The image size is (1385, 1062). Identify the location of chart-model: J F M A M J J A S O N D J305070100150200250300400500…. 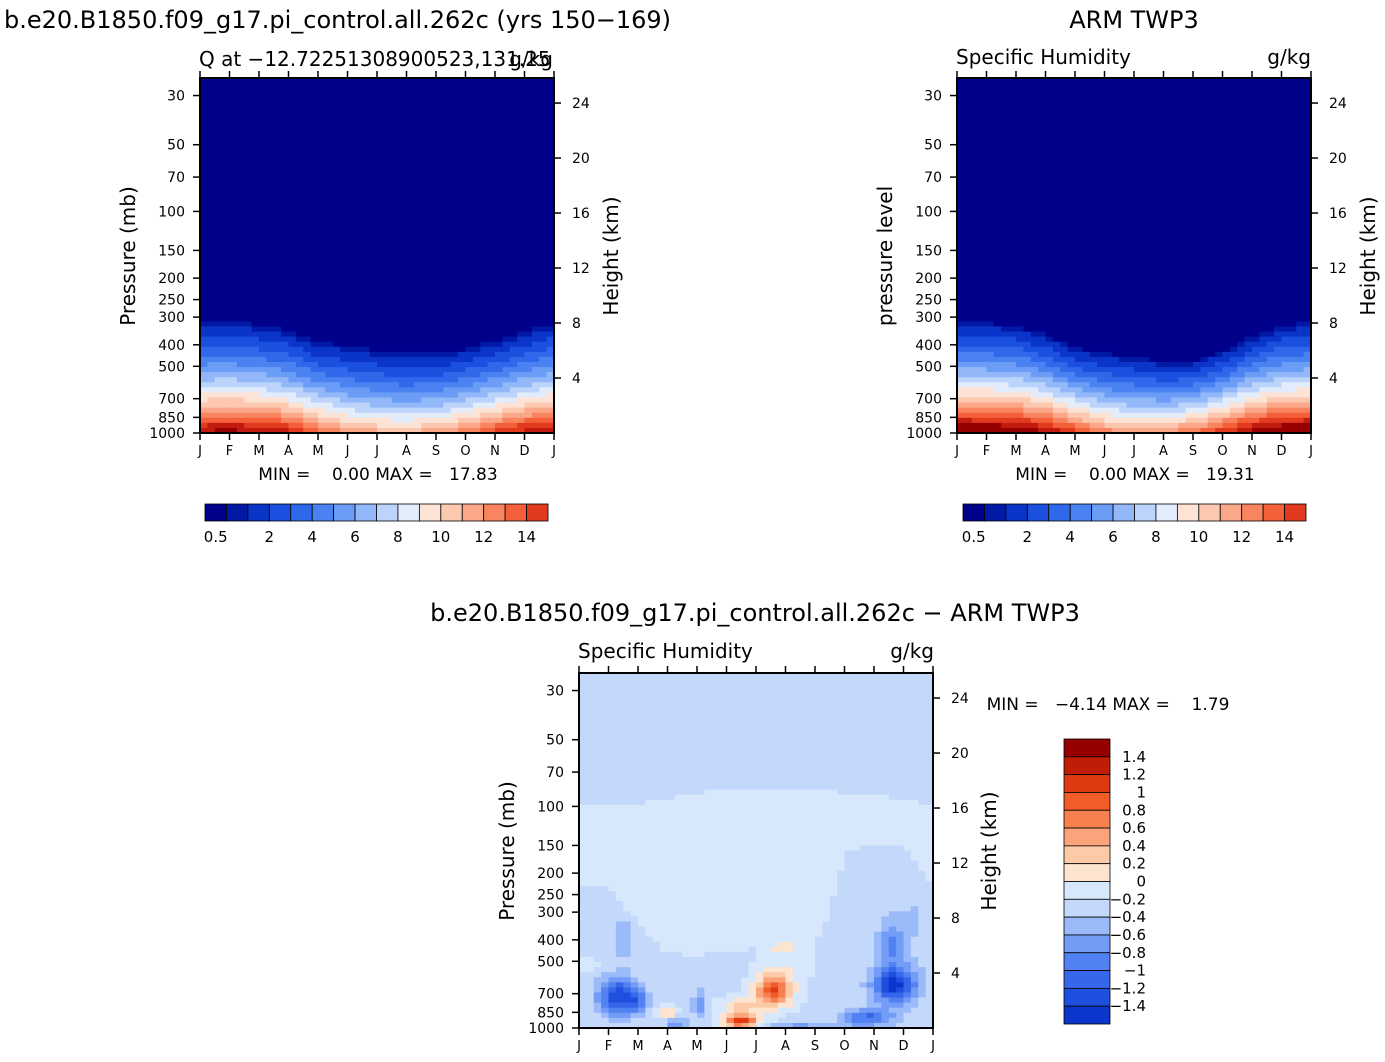
(369, 308).